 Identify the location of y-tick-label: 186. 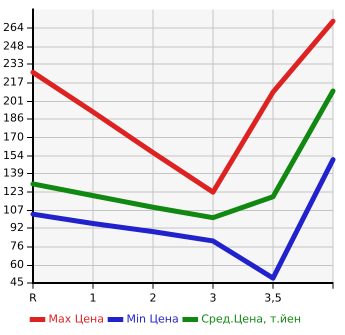
(13, 118).